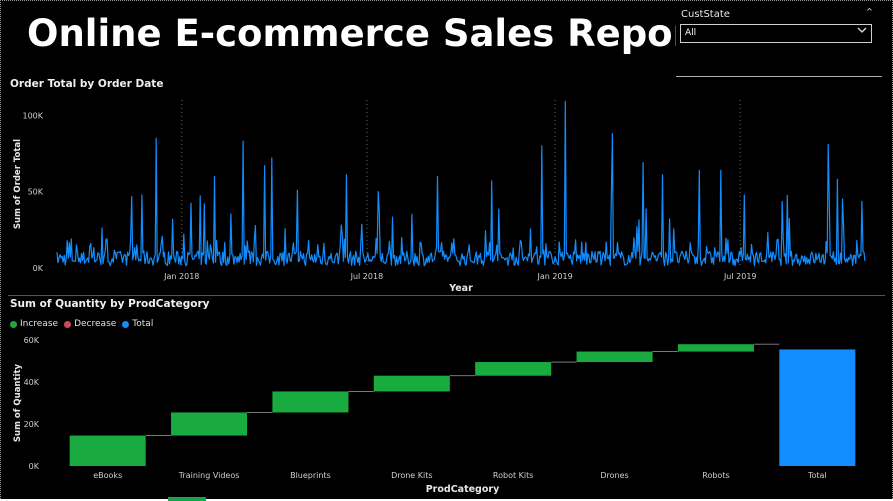  Describe the element at coordinates (310, 475) in the screenshot. I see `x-tick-label: Blueprints` at that location.